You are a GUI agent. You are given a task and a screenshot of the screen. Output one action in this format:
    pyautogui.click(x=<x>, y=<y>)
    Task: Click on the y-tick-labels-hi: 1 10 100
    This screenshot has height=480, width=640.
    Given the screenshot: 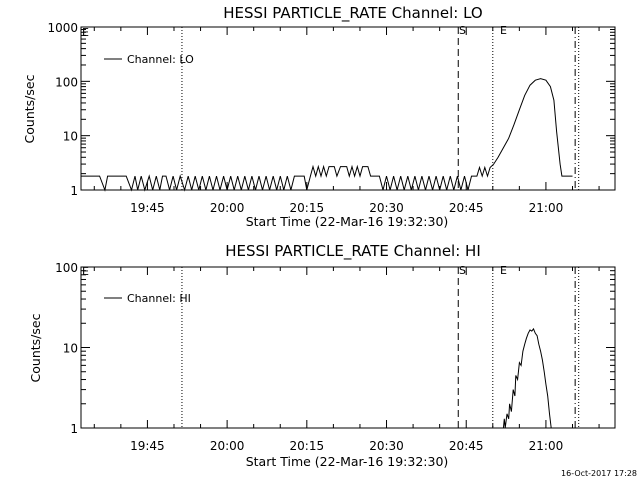 What is the action you would take?
    pyautogui.click(x=66, y=348)
    